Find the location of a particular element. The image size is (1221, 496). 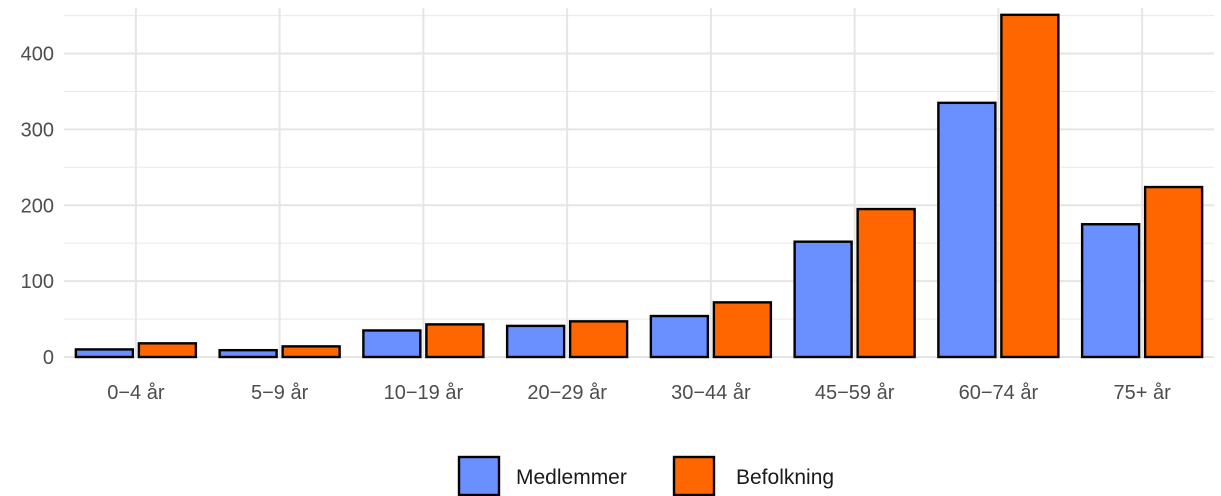

y-tick-label: 0 is located at coordinates (48, 358).